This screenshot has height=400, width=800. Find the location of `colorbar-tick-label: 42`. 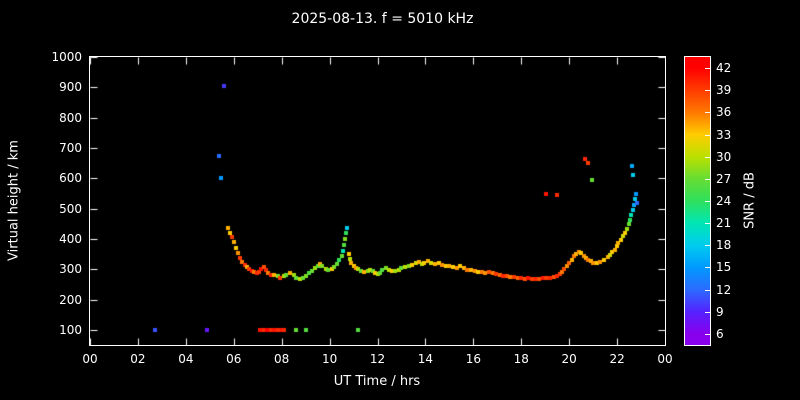

colorbar-tick-label: 42 is located at coordinates (724, 68).